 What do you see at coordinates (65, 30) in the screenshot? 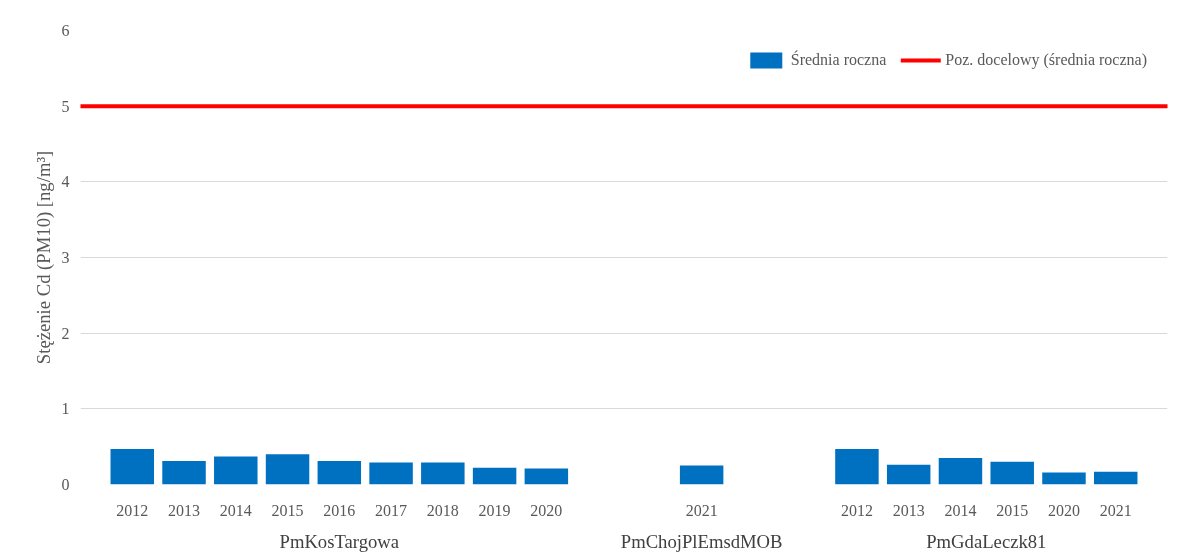
I see `y-tick-label: 6` at bounding box center [65, 30].